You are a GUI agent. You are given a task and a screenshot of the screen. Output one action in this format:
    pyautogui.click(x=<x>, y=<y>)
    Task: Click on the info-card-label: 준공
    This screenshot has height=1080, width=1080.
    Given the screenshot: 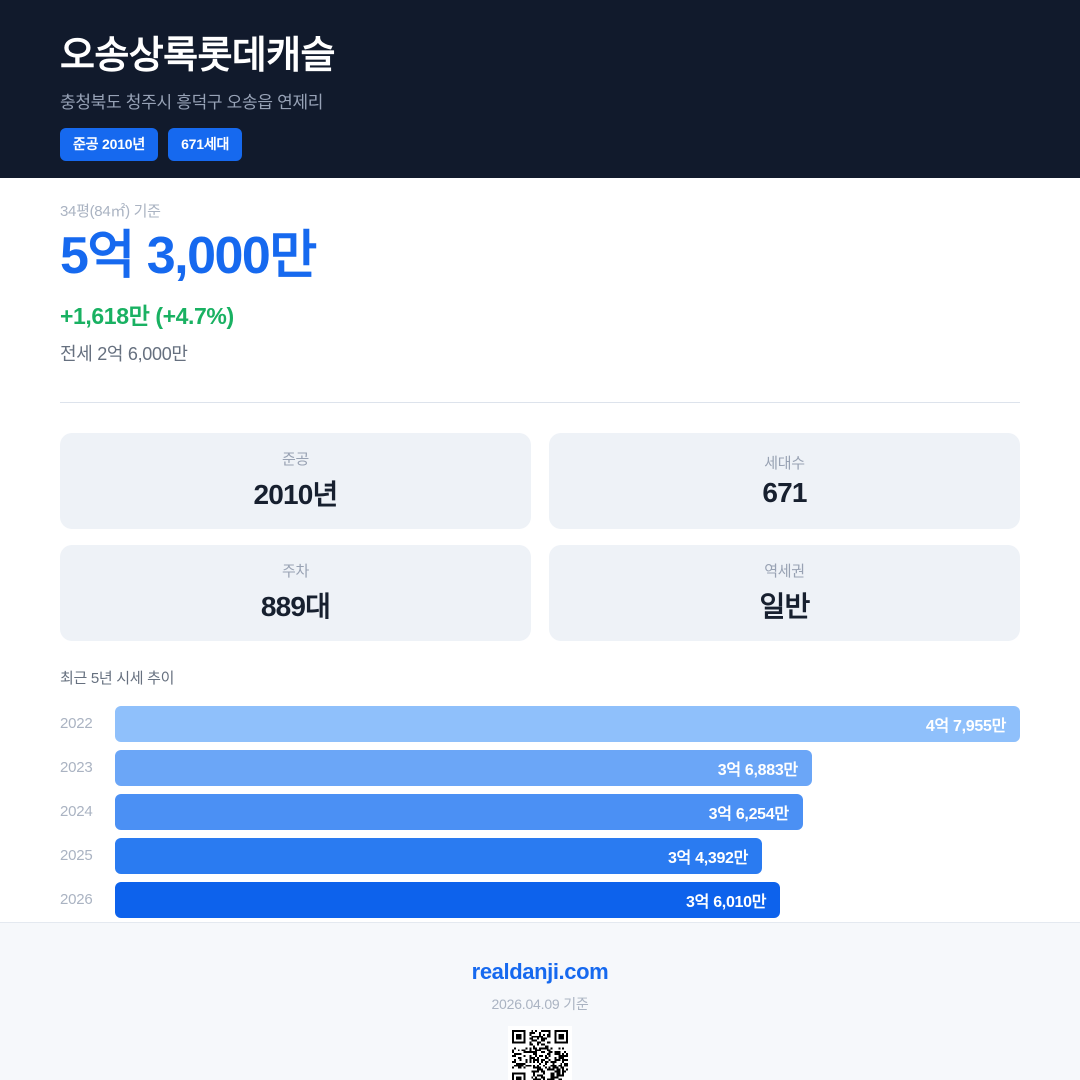 What is the action you would take?
    pyautogui.click(x=295, y=460)
    